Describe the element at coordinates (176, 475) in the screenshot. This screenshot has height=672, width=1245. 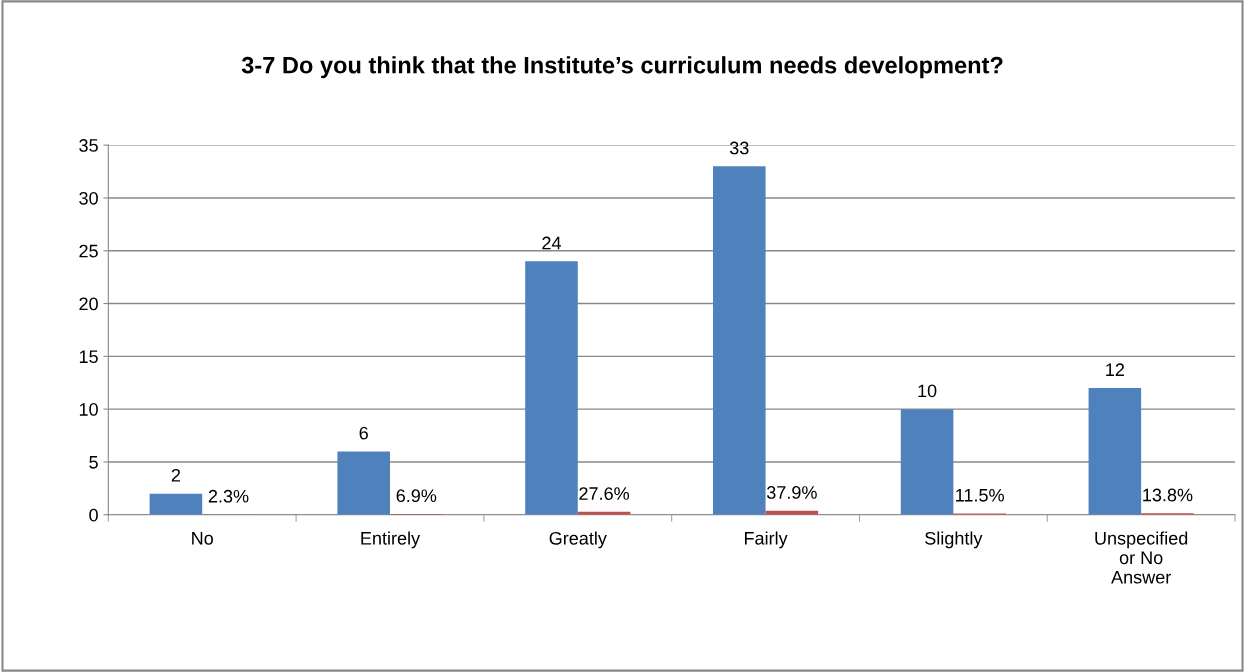
I see `data-label: 2` at that location.